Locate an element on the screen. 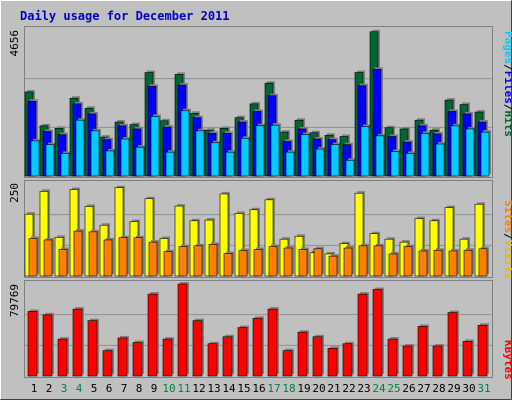  x-axis-label: 3 is located at coordinates (64, 388).